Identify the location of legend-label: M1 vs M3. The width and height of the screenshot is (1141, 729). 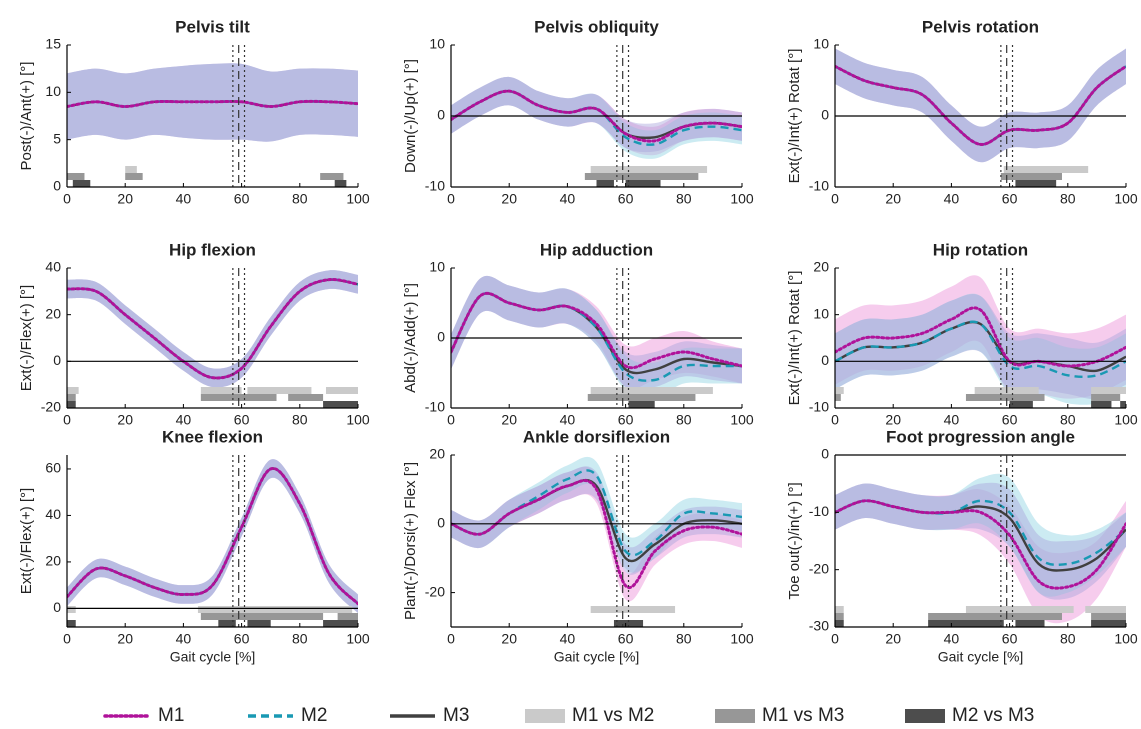
(803, 715).